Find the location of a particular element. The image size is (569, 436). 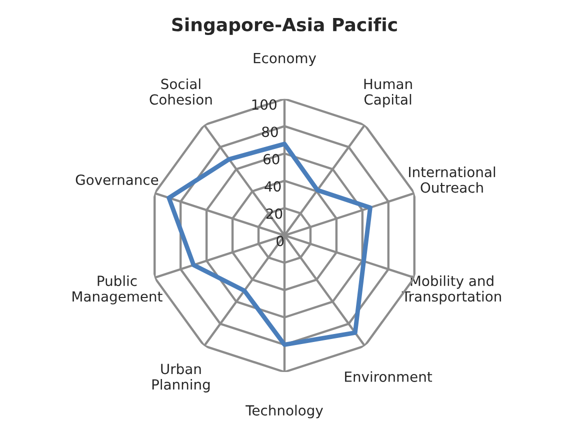

spoke-label: Urban Planning is located at coordinates (181, 377).